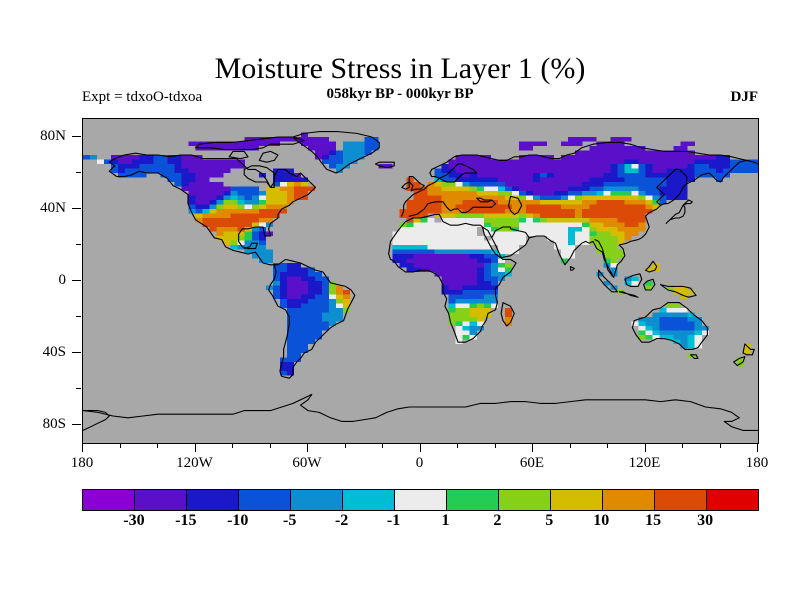 The height and width of the screenshot is (600, 800). I want to click on colorbar-tick-8: 5, so click(549, 520).